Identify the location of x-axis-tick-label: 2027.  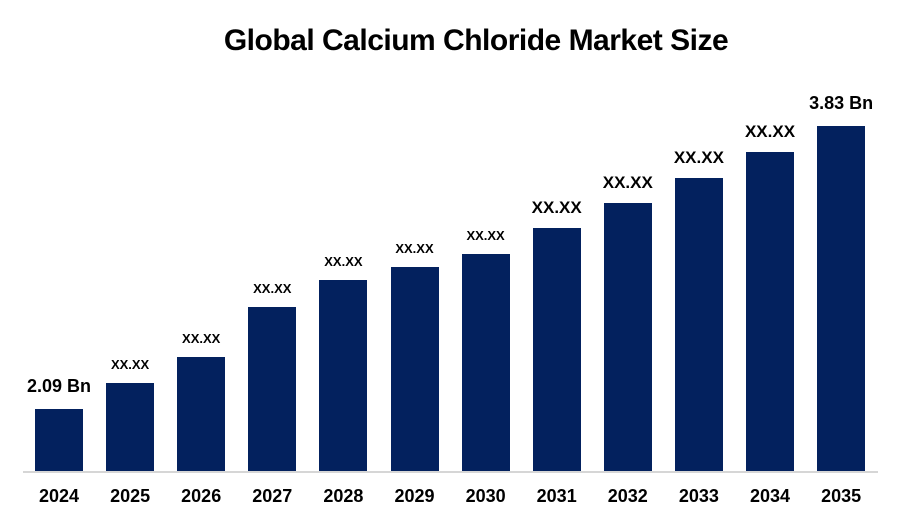
(272, 496).